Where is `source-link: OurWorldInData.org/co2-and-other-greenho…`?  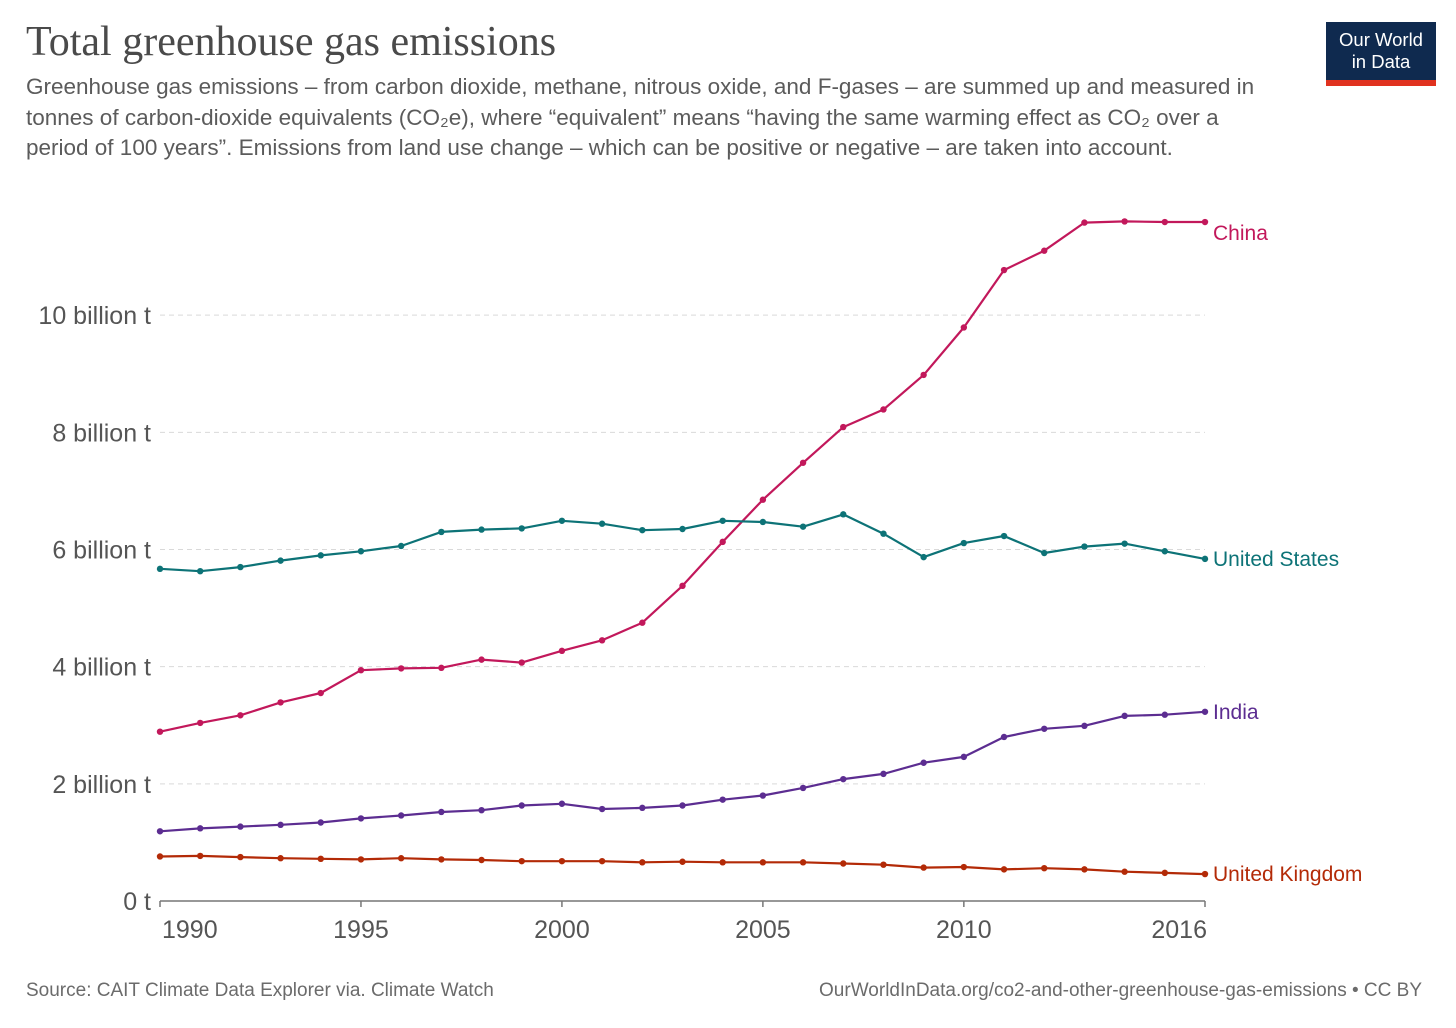
source-link: OurWorldInData.org/co2-and-other-greenho… is located at coordinates (1120, 990).